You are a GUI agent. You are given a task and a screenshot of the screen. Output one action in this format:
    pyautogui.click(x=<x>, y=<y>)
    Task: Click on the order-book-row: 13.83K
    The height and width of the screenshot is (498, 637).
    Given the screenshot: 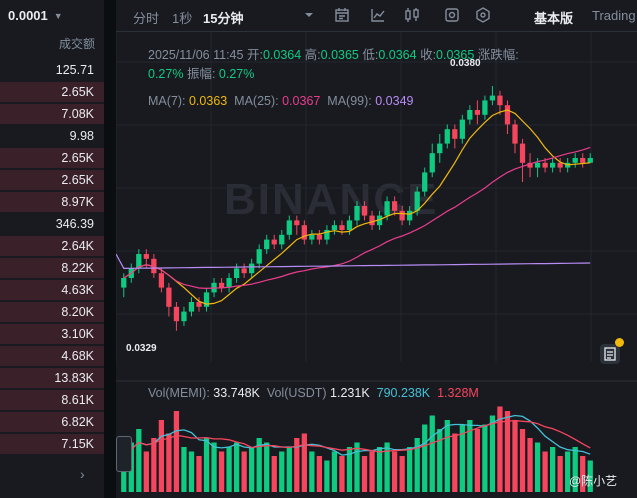 What is the action you would take?
    pyautogui.click(x=52, y=378)
    